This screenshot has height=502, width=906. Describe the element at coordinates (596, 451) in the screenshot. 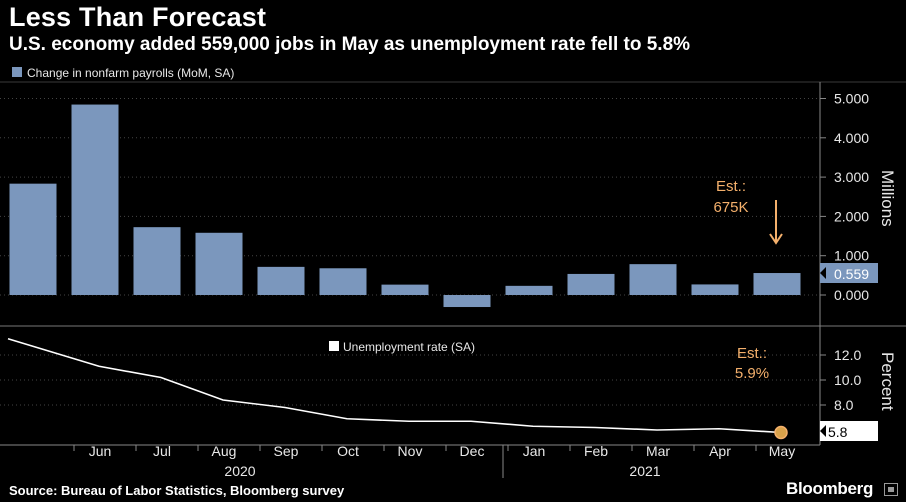

I see `x-tick-label-feb: Feb` at that location.